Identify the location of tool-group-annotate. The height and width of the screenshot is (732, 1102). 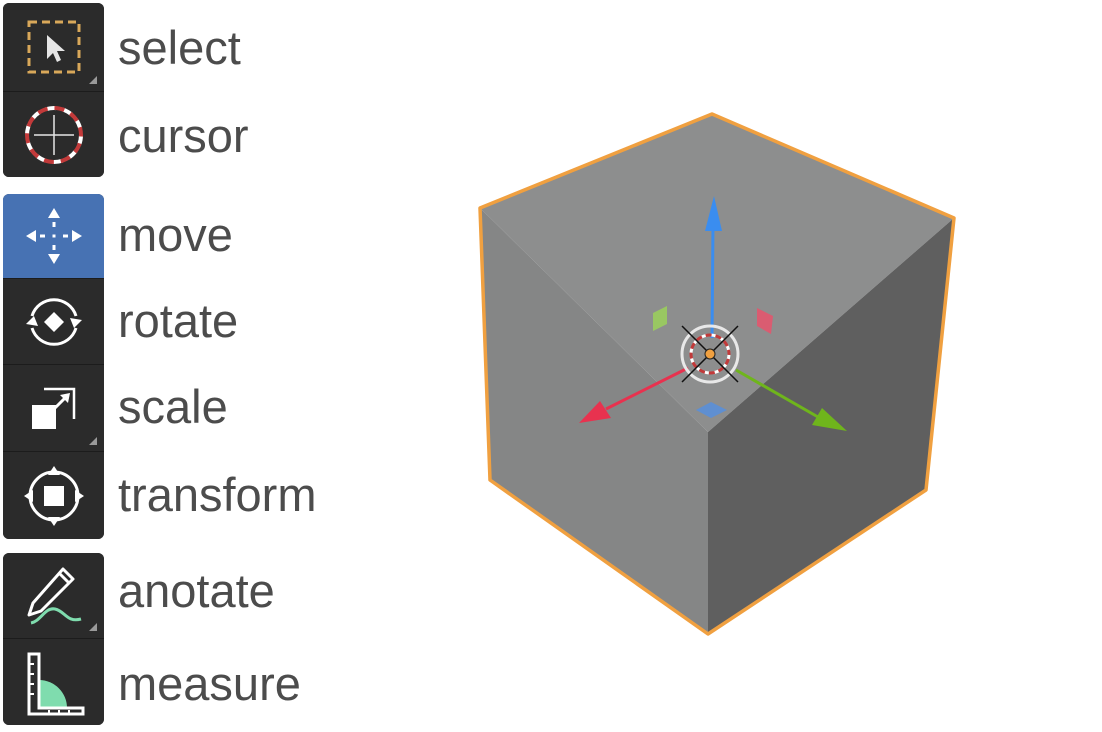
(53, 639).